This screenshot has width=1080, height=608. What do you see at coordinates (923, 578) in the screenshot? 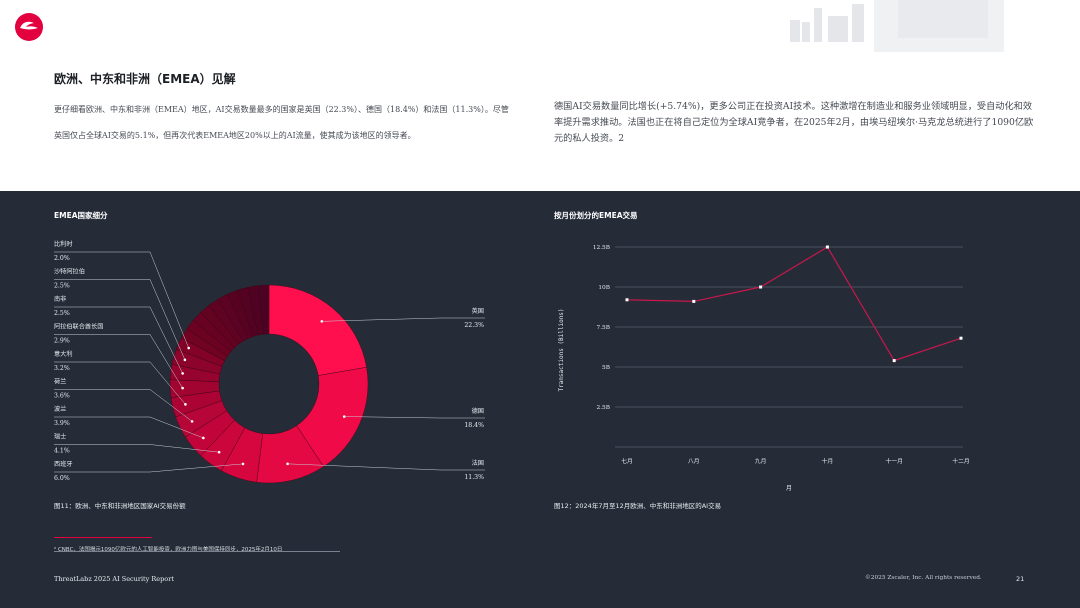
I see `footer-copyright: ©2025 Zscaler, Inc. All rights reserved.` at bounding box center [923, 578].